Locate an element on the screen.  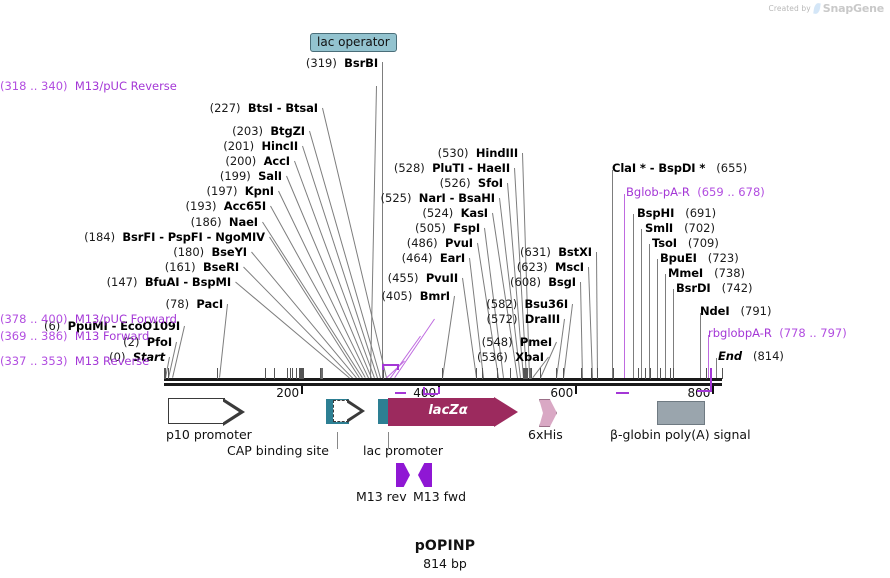
primer-bar-m13puc-reverse is located at coordinates (389, 365).